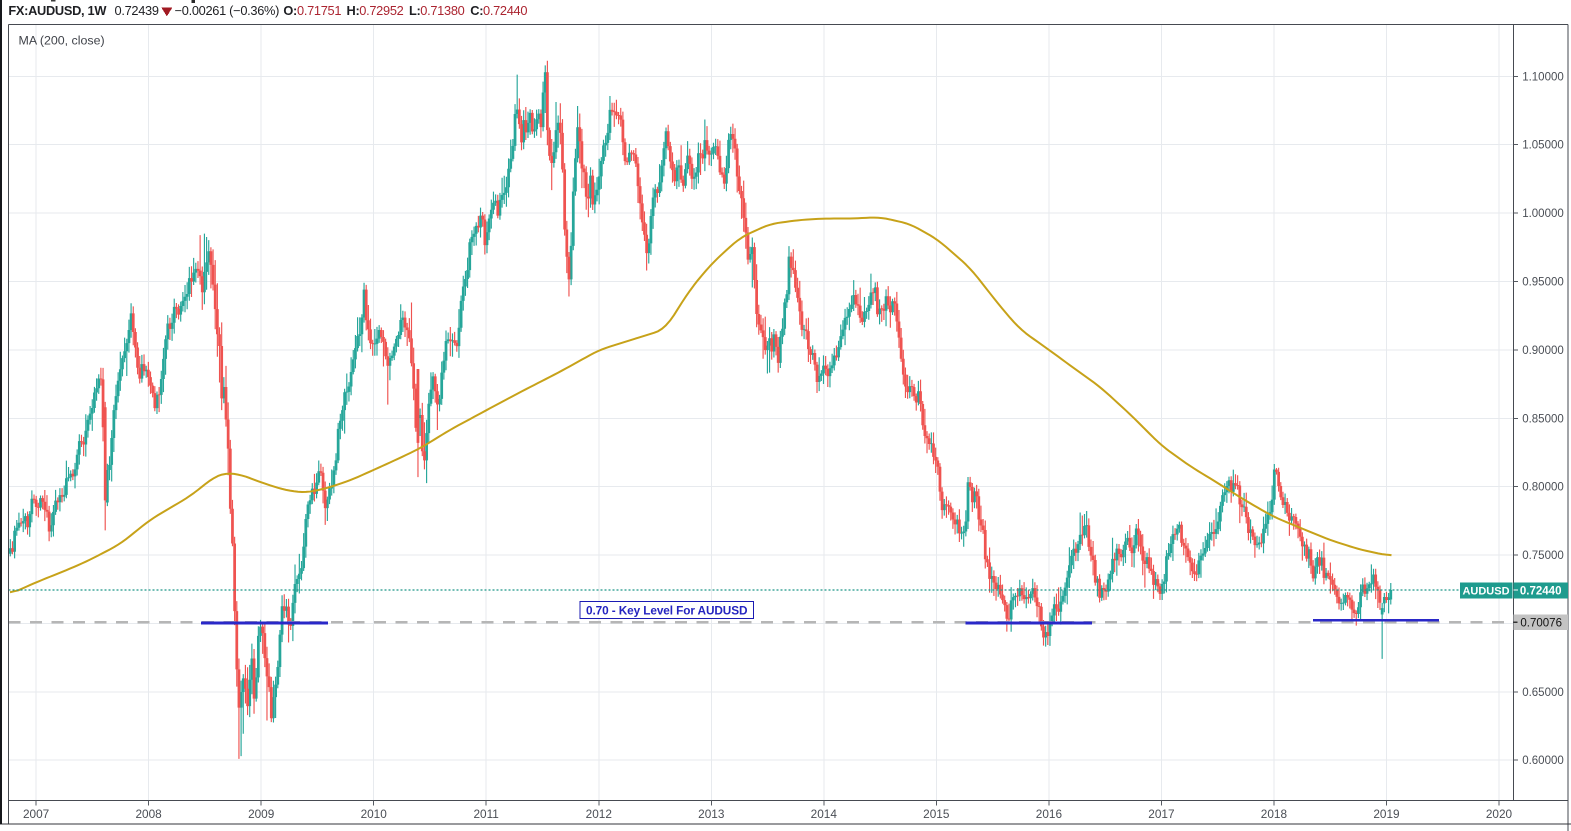 The width and height of the screenshot is (1571, 831). Describe the element at coordinates (442, 10) in the screenshot. I see `svg-text: 0.71380` at that location.